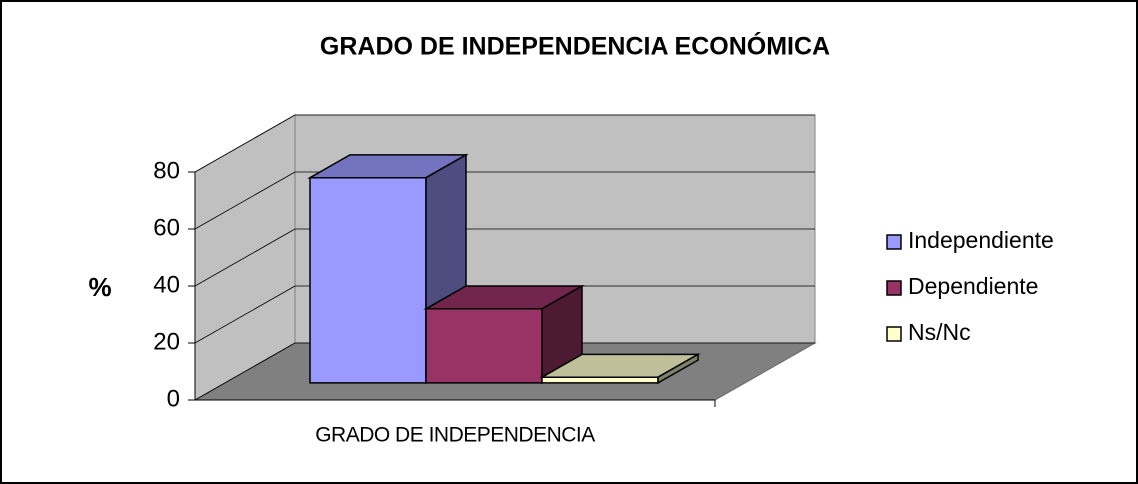  Describe the element at coordinates (173, 398) in the screenshot. I see `y-tick-label: 0` at that location.